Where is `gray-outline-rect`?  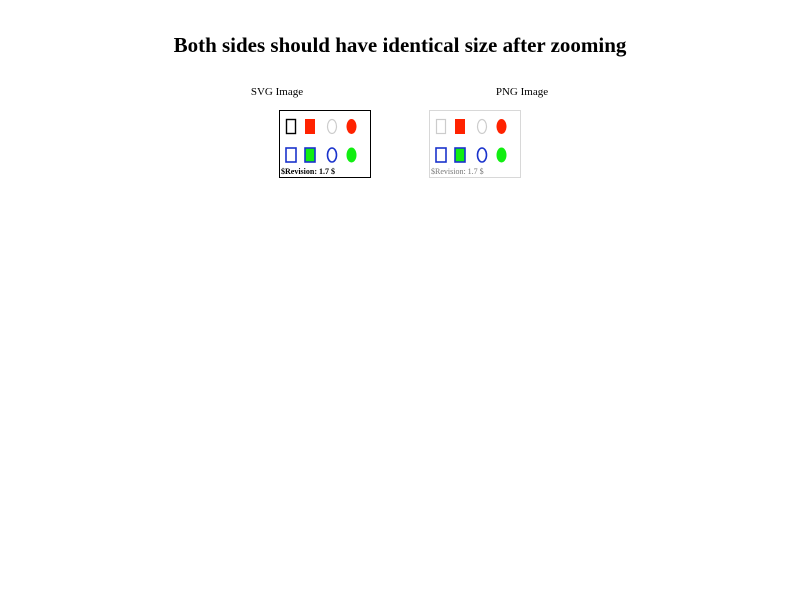 gray-outline-rect is located at coordinates (441, 126).